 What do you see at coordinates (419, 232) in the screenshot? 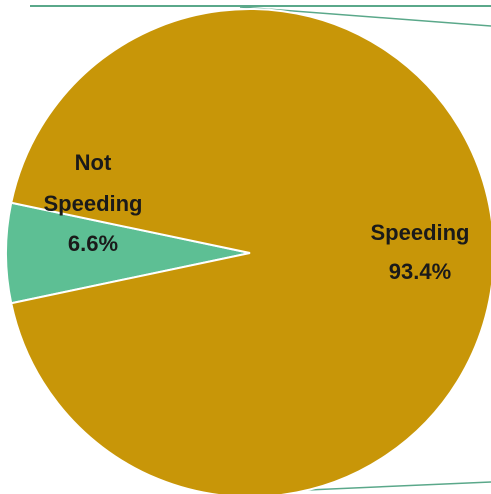
I see `slice-label-speeding-line-1: Speeding` at bounding box center [419, 232].